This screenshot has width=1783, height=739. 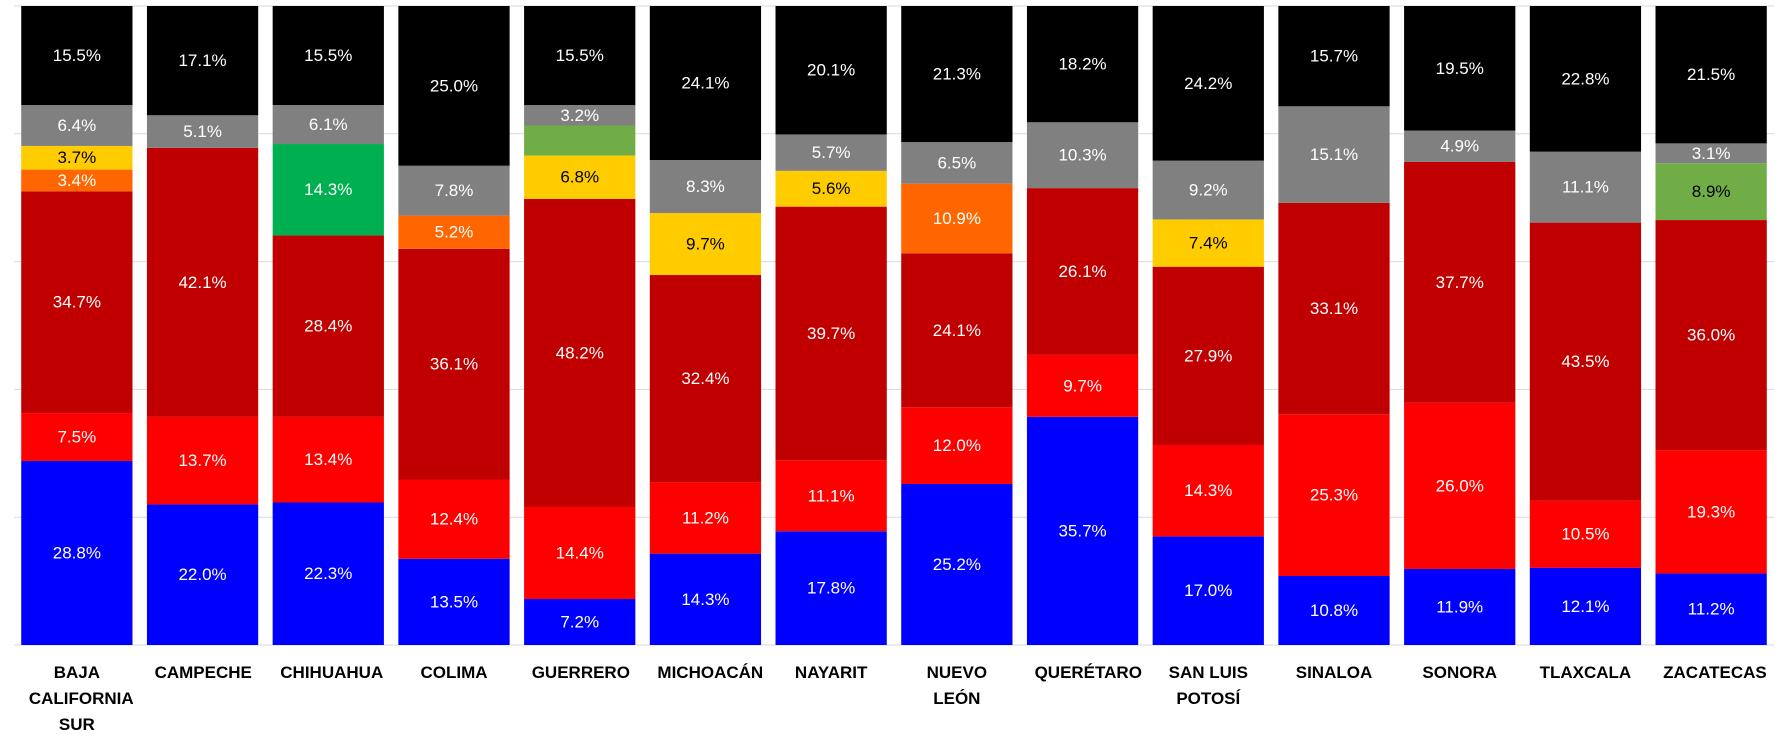 I want to click on data-label: 34.7%, so click(x=77, y=302).